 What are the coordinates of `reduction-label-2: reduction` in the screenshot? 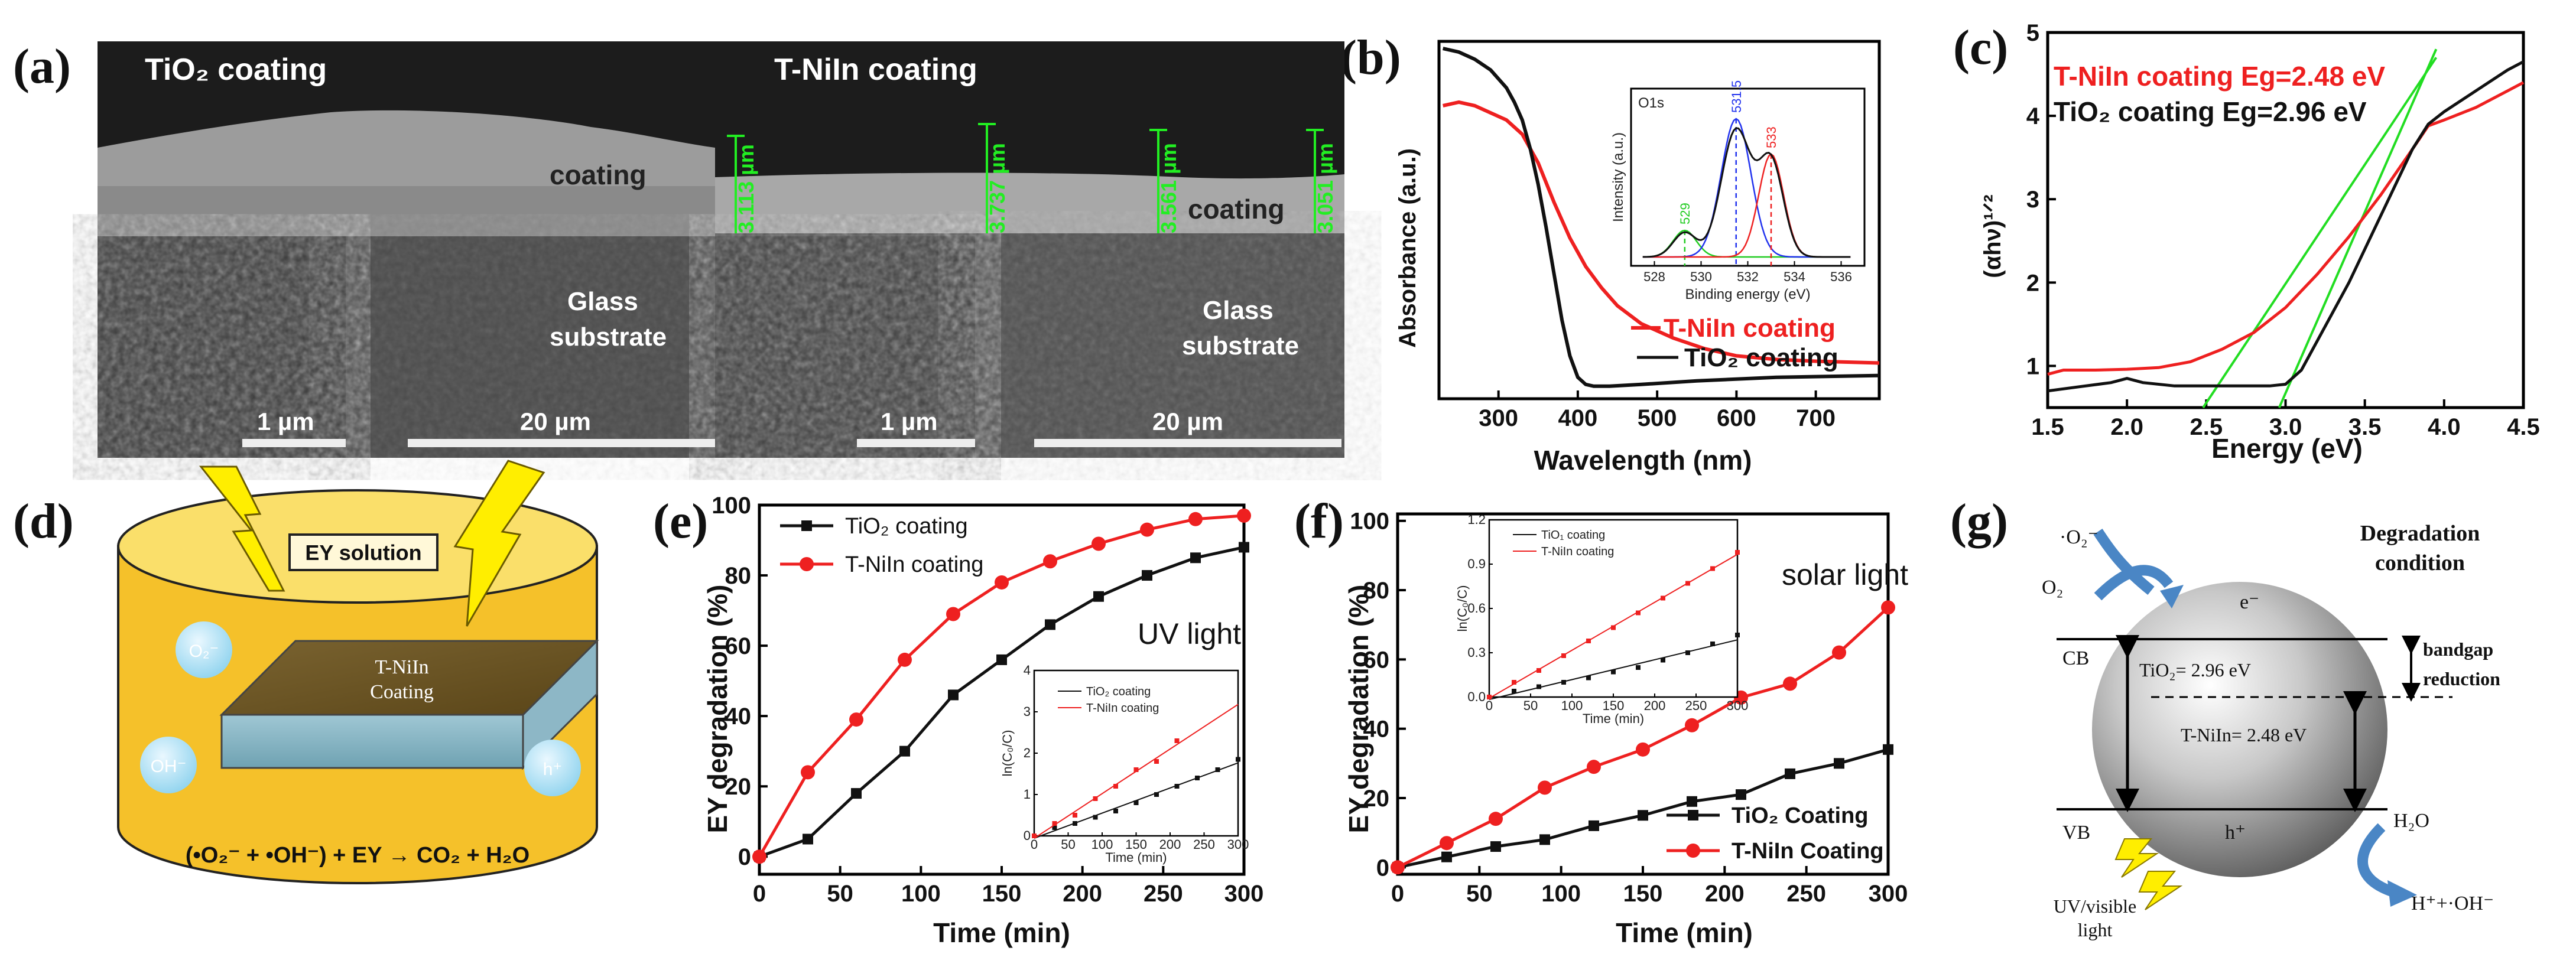 It's located at (2462, 679).